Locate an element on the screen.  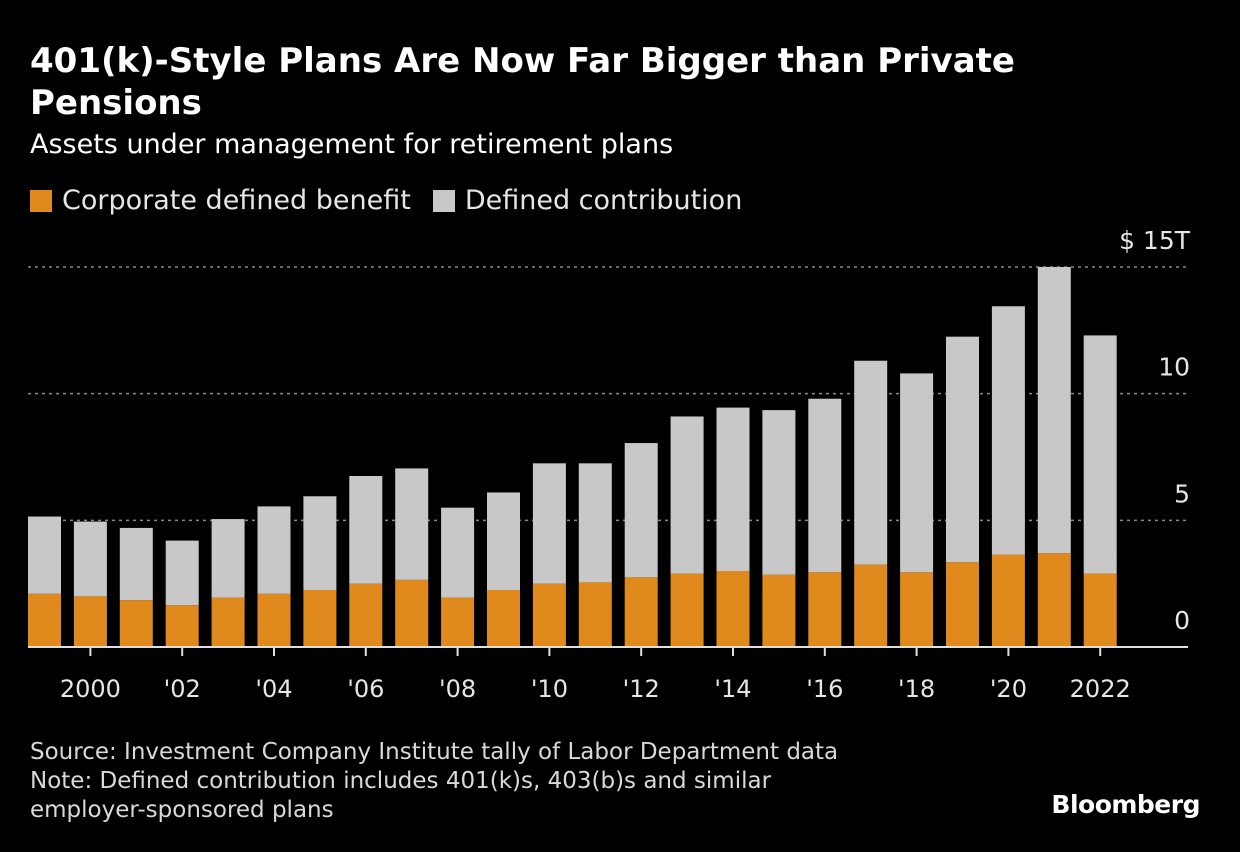
bar-defined-benefit-2017 is located at coordinates (871, 605).